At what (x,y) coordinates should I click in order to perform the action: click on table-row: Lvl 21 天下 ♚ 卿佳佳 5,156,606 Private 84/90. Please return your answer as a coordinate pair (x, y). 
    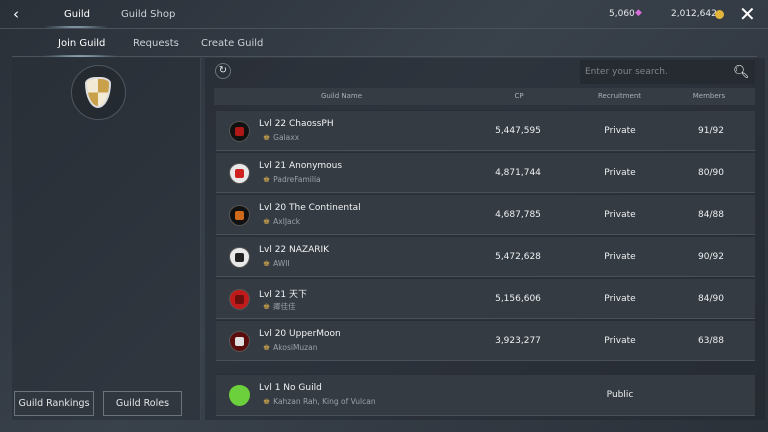
    Looking at the image, I should click on (485, 298).